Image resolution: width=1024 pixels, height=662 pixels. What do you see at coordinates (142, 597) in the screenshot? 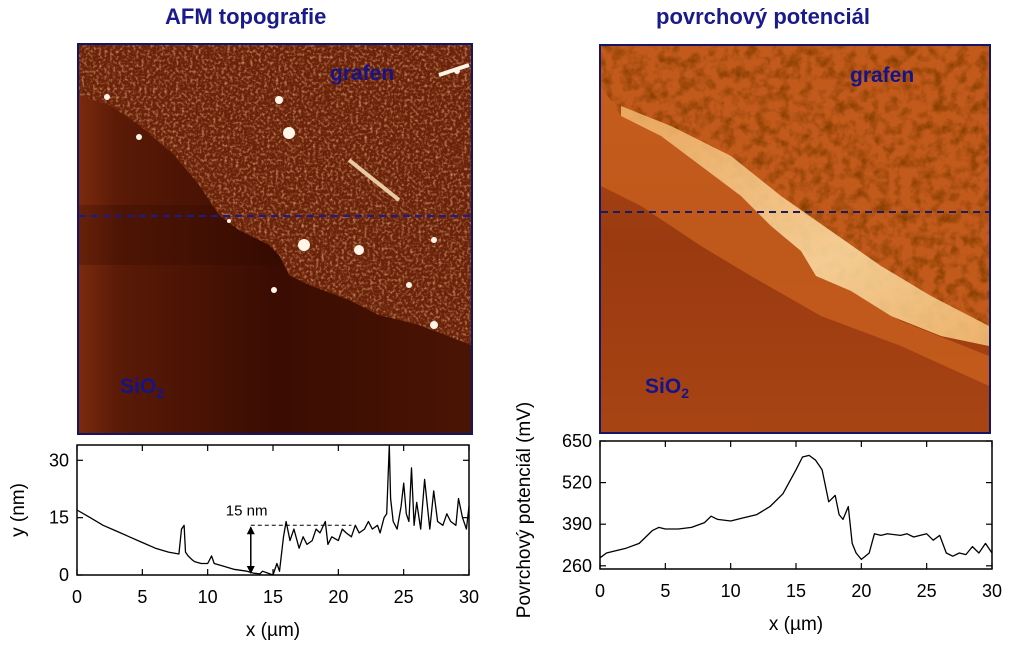
I see `topography-x-tick-label: 5` at bounding box center [142, 597].